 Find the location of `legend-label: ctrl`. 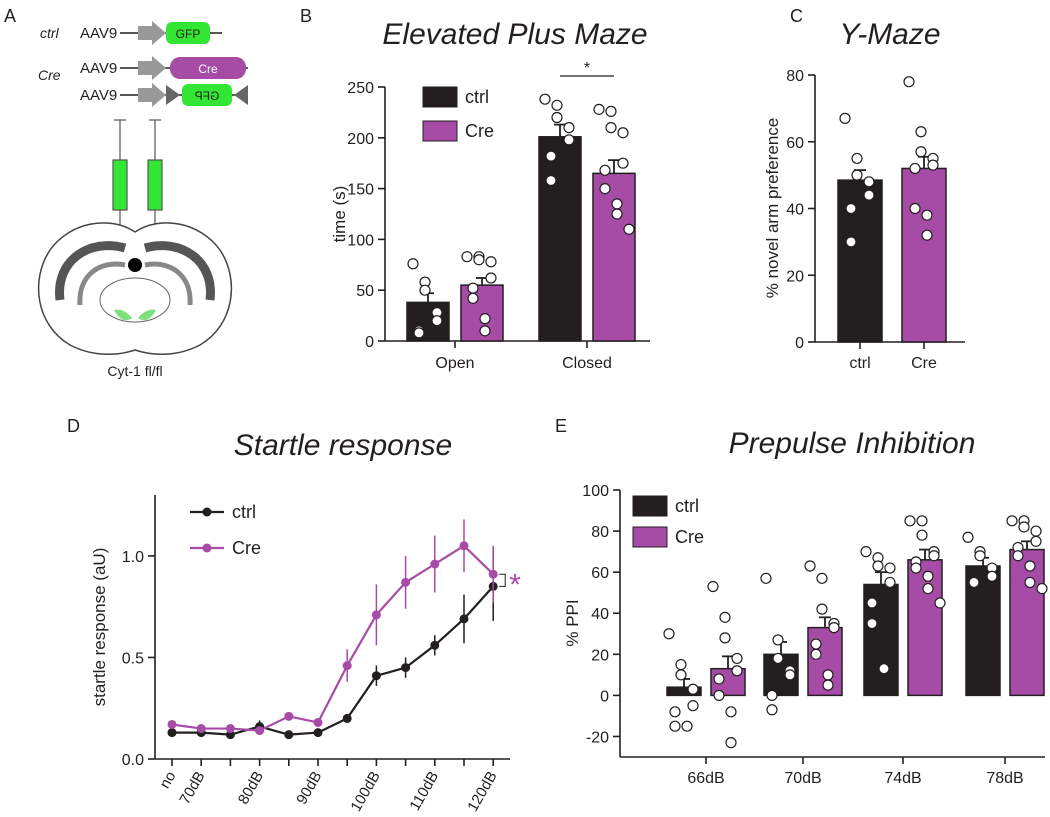

legend-label: ctrl is located at coordinates (244, 512).